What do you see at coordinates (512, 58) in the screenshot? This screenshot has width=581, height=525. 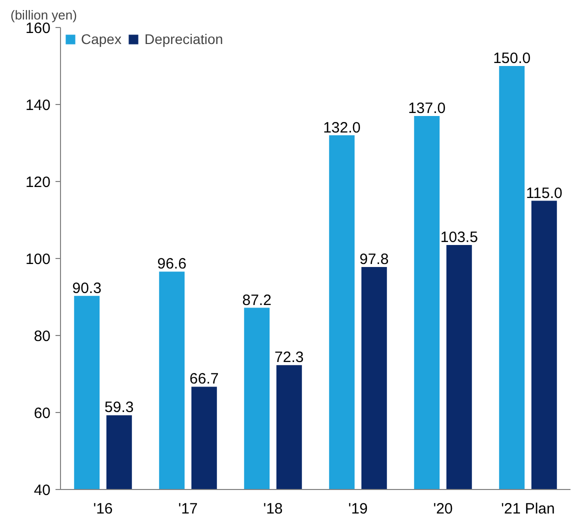 I see `data-label: 150.0` at bounding box center [512, 58].